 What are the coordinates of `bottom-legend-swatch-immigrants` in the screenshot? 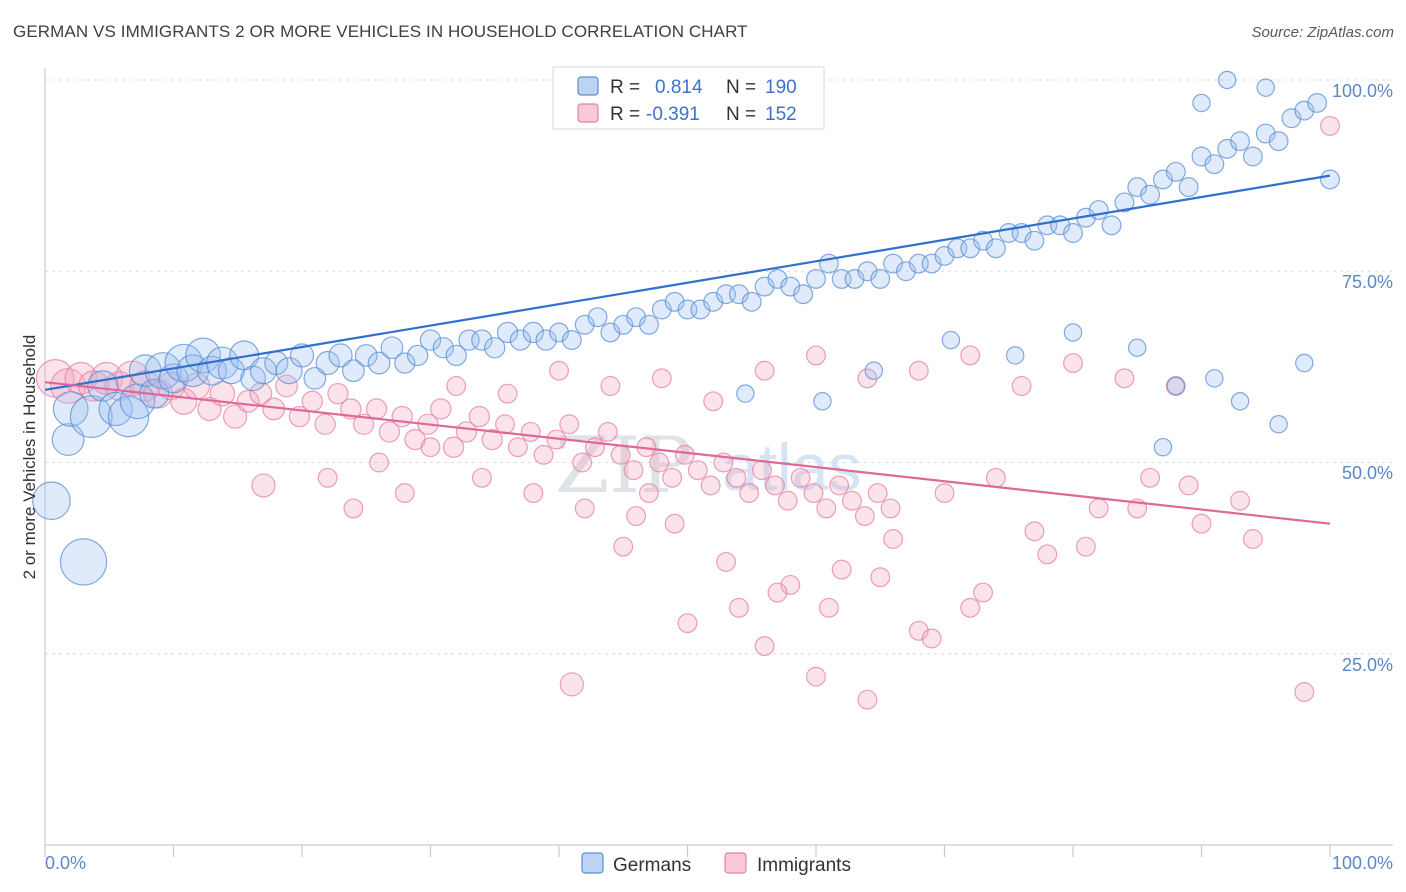 It's located at (735, 863).